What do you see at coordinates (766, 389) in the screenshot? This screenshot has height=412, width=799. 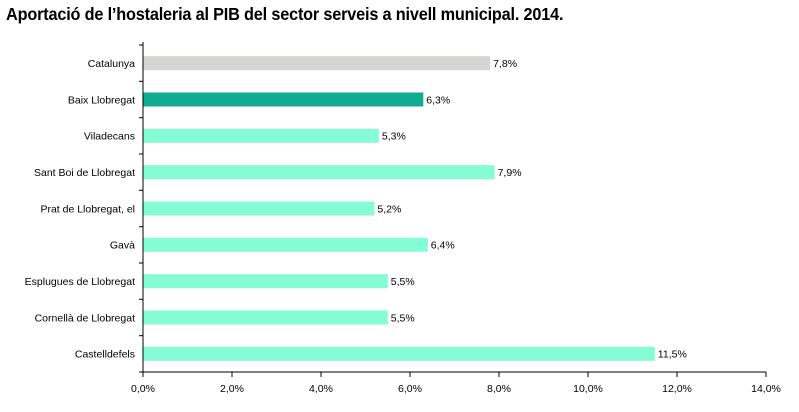 I see `x-tick-label: 14,0%` at bounding box center [766, 389].